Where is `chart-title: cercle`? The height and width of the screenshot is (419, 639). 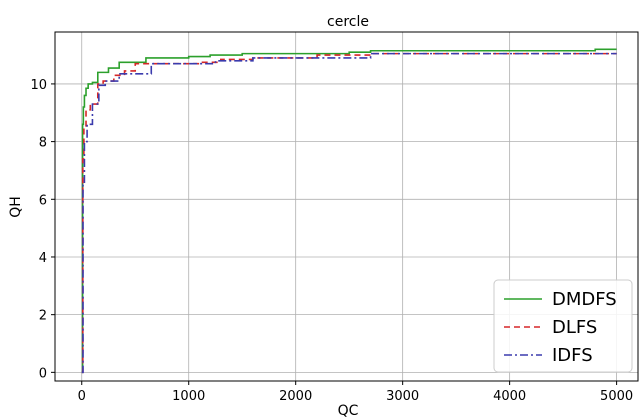 chart-title: cercle is located at coordinates (348, 22).